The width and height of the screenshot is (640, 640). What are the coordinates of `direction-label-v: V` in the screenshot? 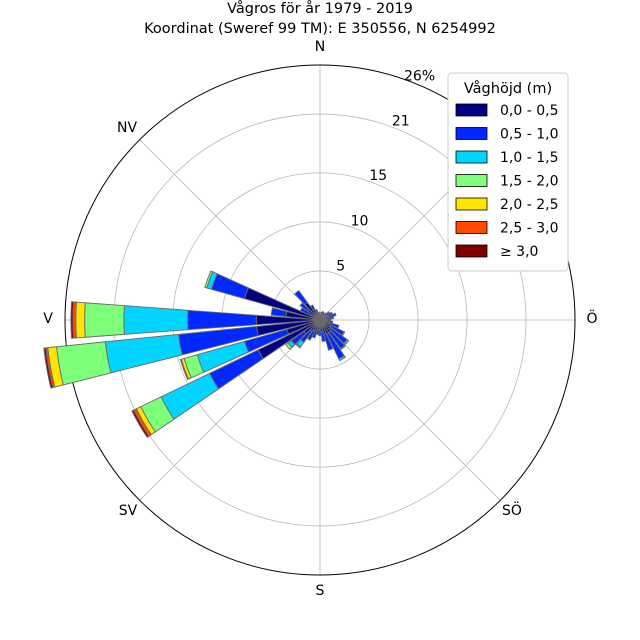 It's located at (48, 319).